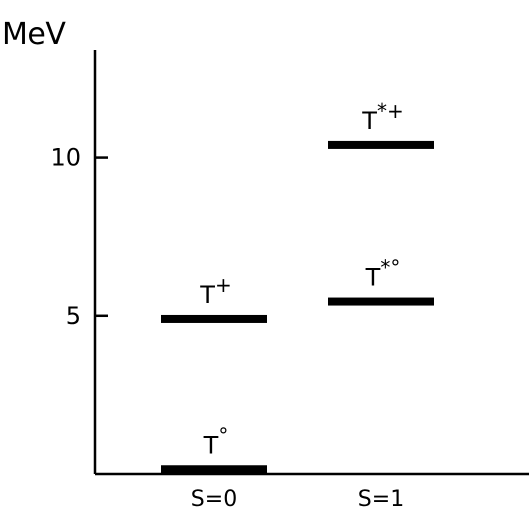  Describe the element at coordinates (65, 158) in the screenshot. I see `y-tick-label: 10` at that location.